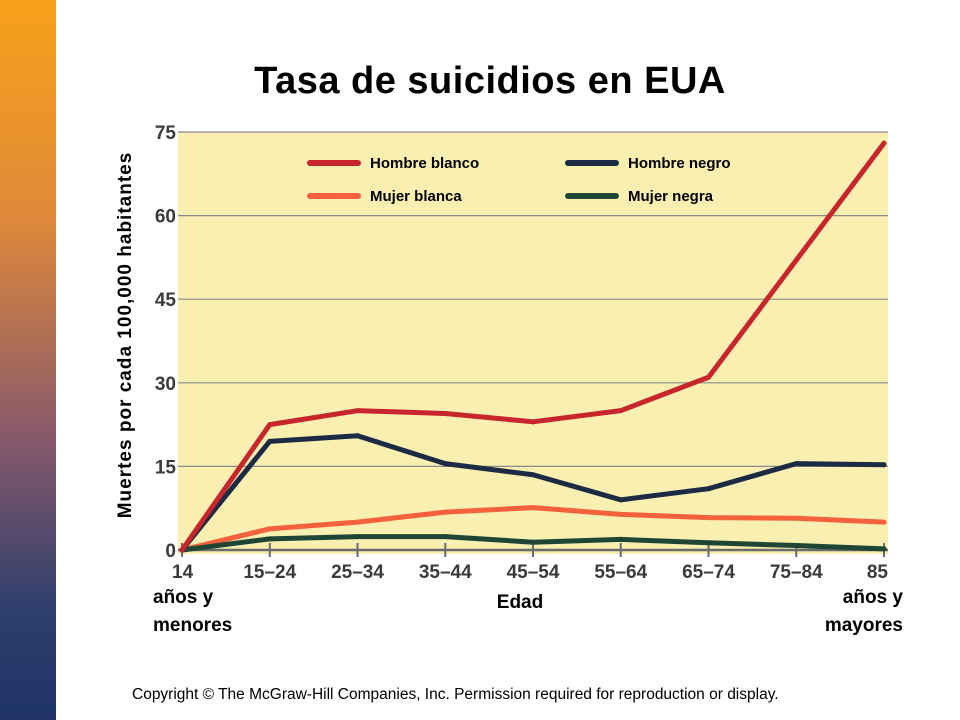 The image size is (960, 720). Describe the element at coordinates (520, 602) in the screenshot. I see `x-axis-label: Edad` at that location.